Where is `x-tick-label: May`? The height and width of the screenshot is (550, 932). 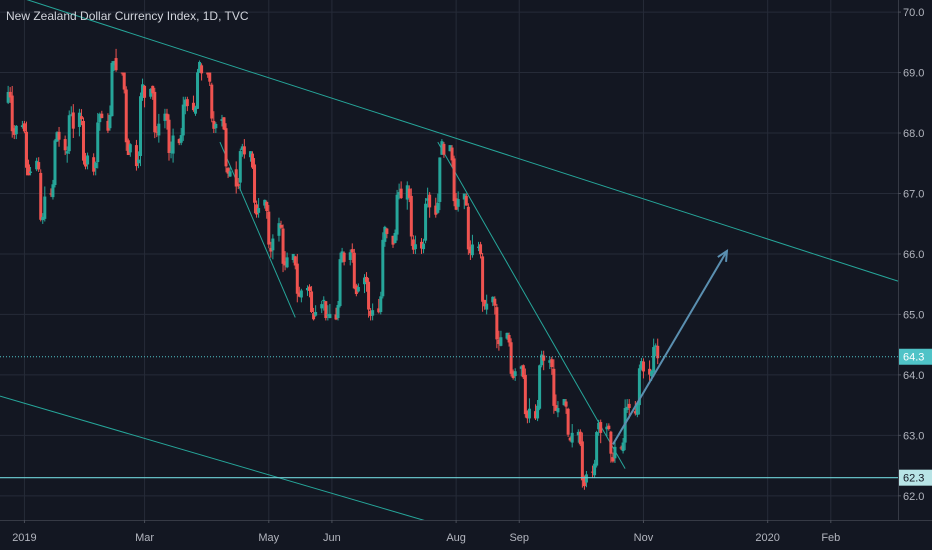 x-tick-label: May is located at coordinates (268, 538).